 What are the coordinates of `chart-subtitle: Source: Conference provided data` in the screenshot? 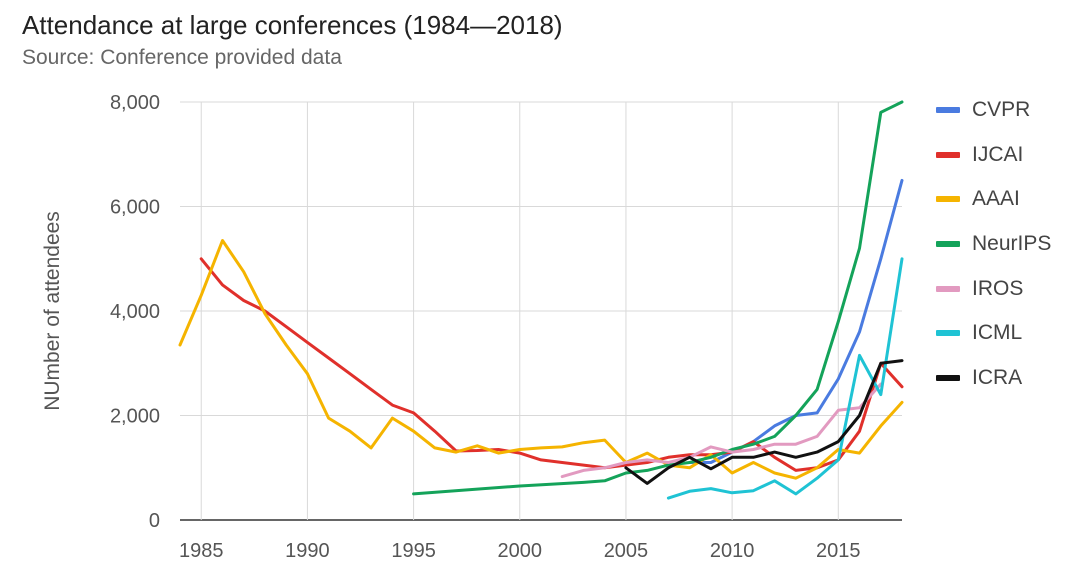 It's located at (182, 57).